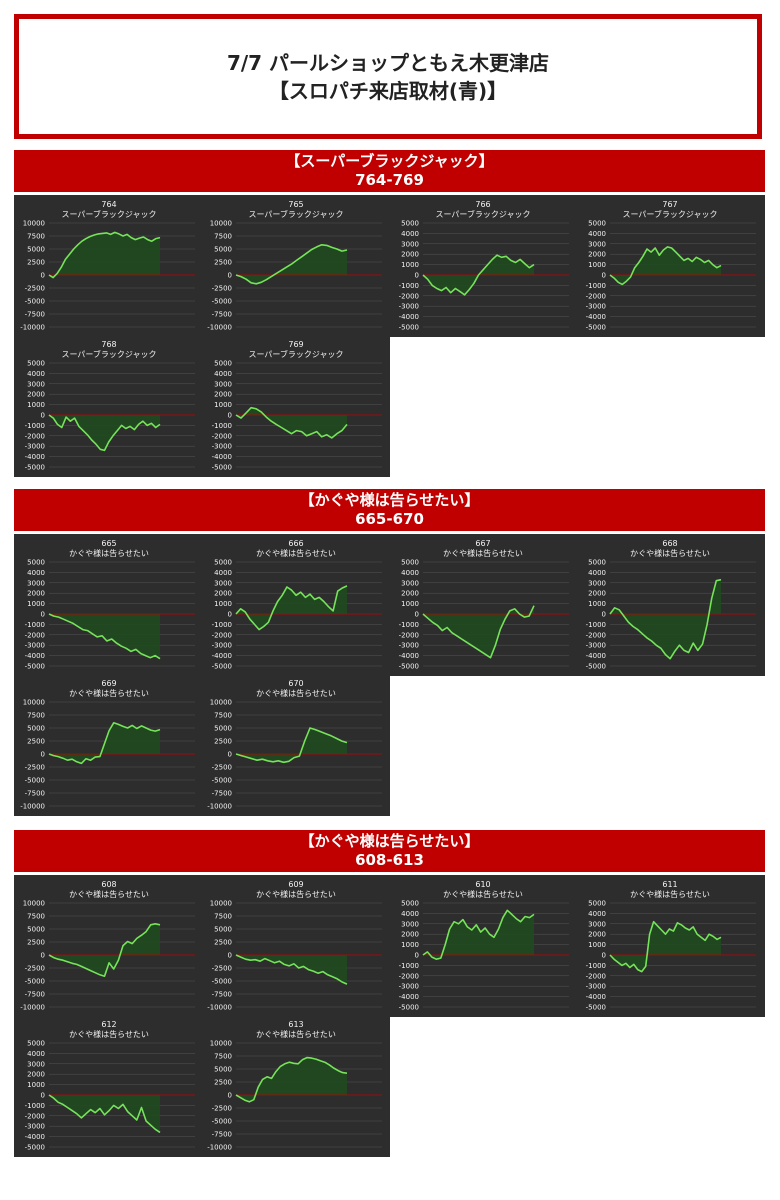  What do you see at coordinates (389, 851) in the screenshot?
I see `section-header-3: 【かぐや様は告らせたい】 608-613` at bounding box center [389, 851].